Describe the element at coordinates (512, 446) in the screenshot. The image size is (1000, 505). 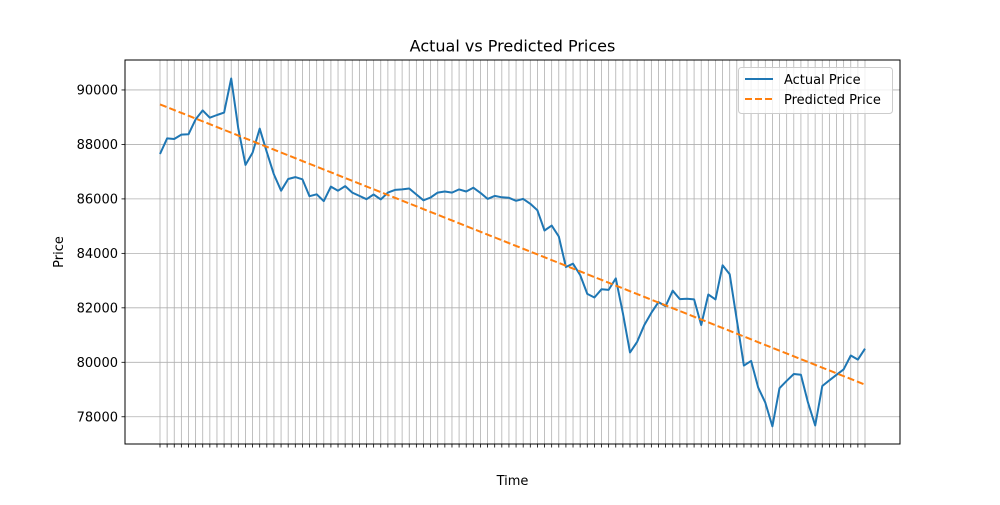
I see `x-axis` at that location.